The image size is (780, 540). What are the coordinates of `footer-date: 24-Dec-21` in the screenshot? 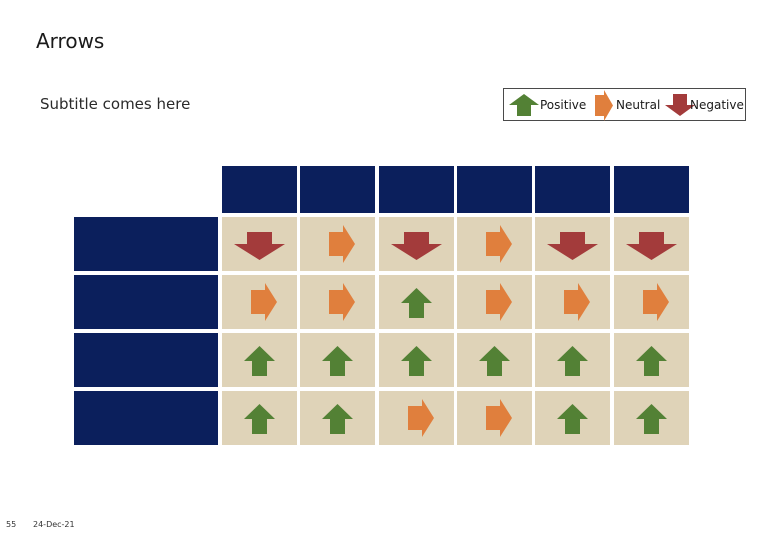 It's located at (54, 524).